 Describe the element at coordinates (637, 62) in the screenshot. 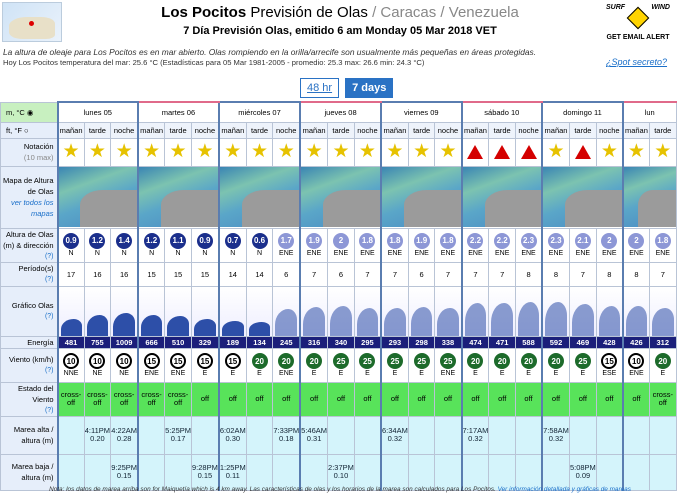

I see `secret-spot-link: ¿Spot secreto?` at that location.